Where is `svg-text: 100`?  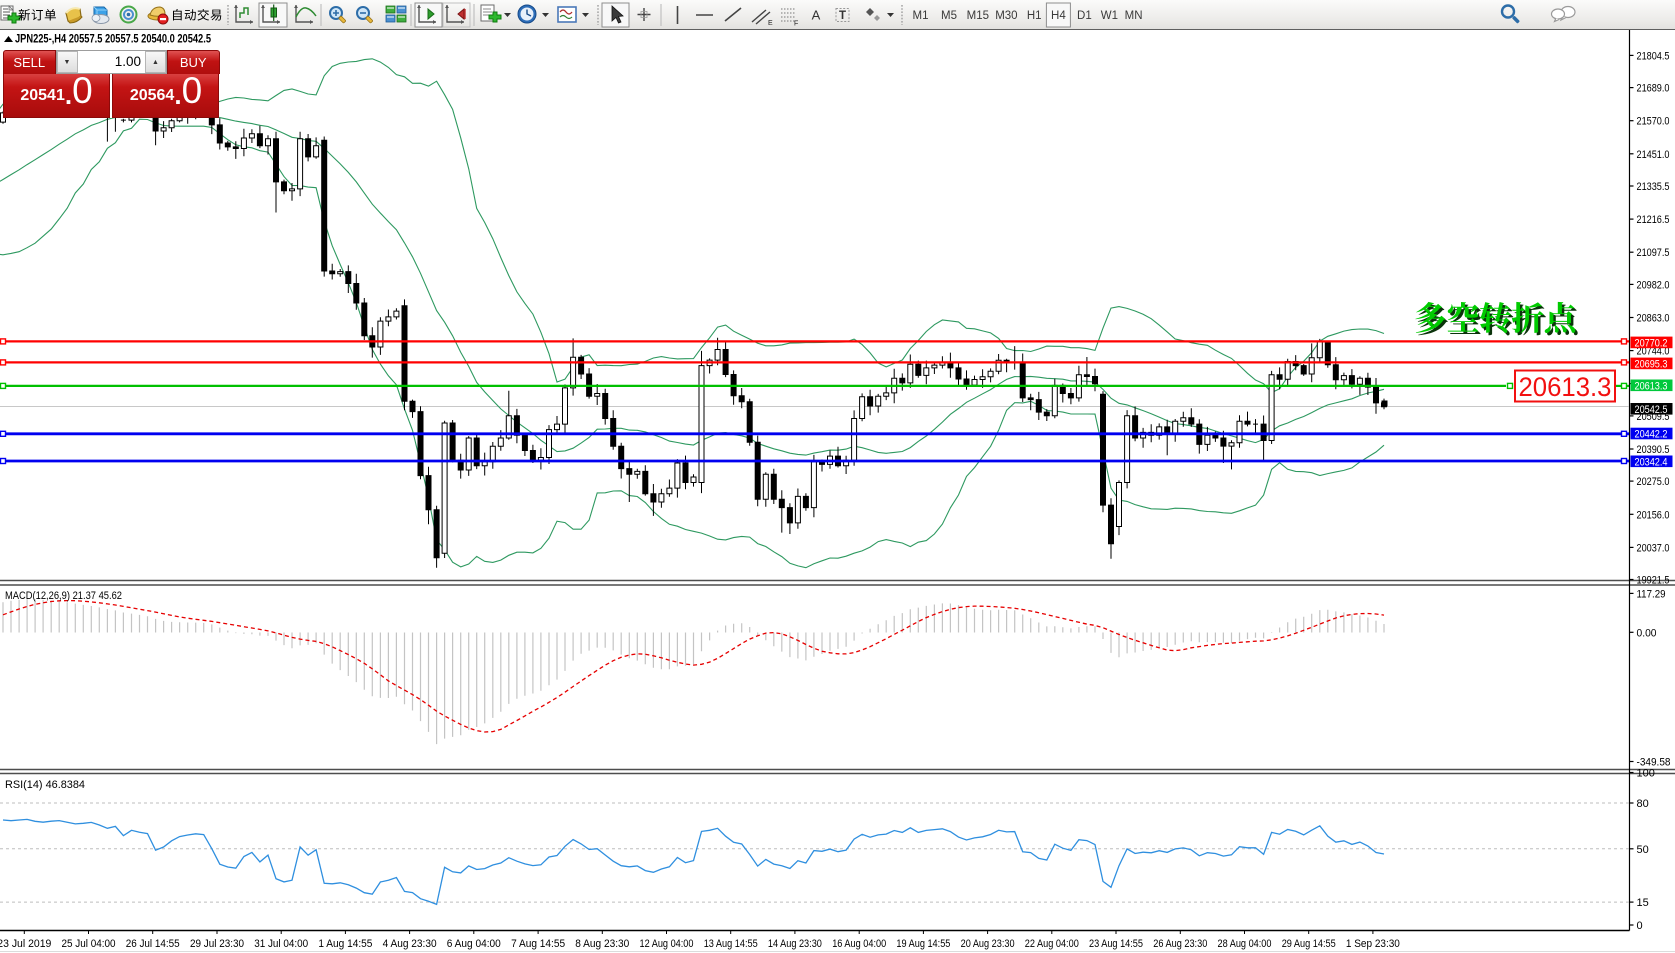
svg-text: 100 is located at coordinates (1646, 774).